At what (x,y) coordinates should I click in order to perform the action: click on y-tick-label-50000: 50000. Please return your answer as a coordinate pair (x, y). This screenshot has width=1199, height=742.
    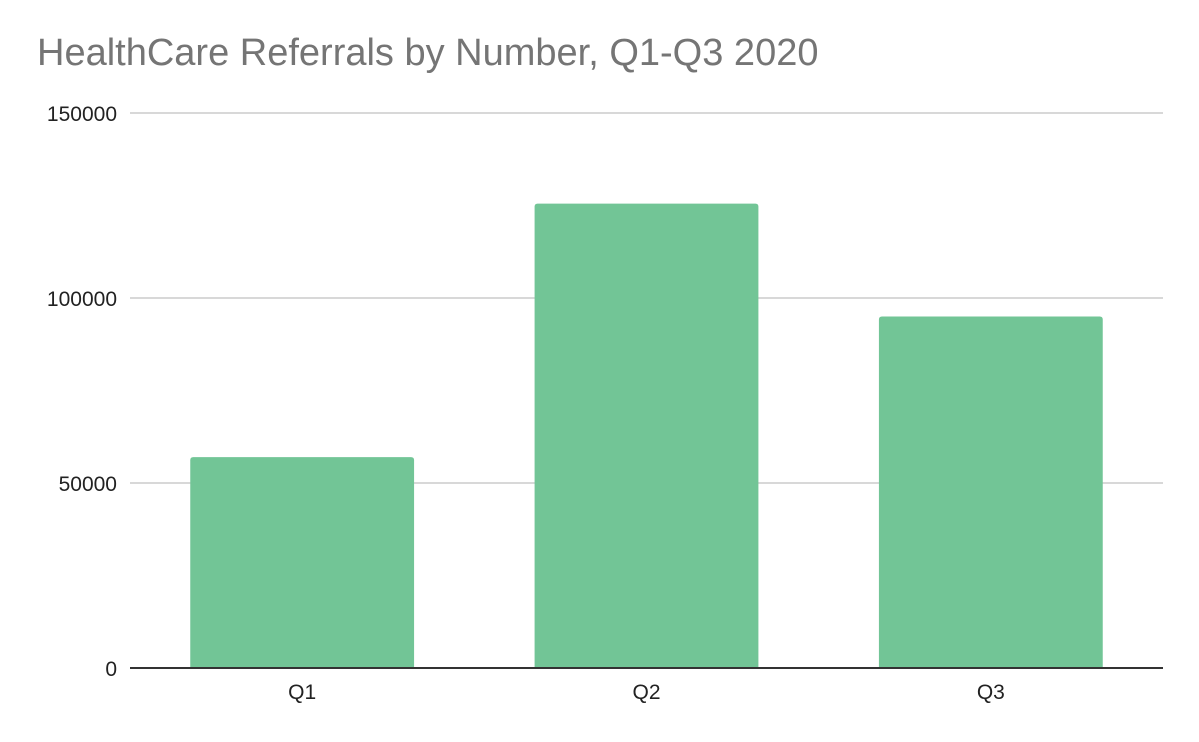
    Looking at the image, I should click on (88, 484).